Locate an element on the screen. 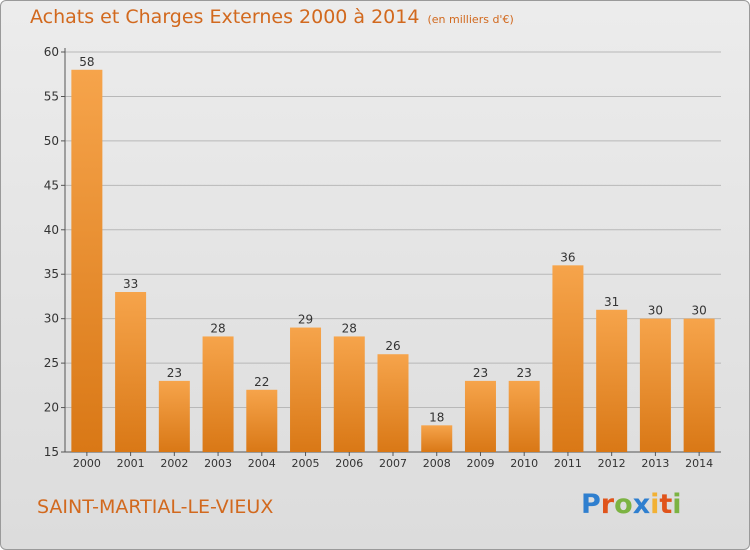 The image size is (750, 550). logo-letter: t is located at coordinates (666, 504).